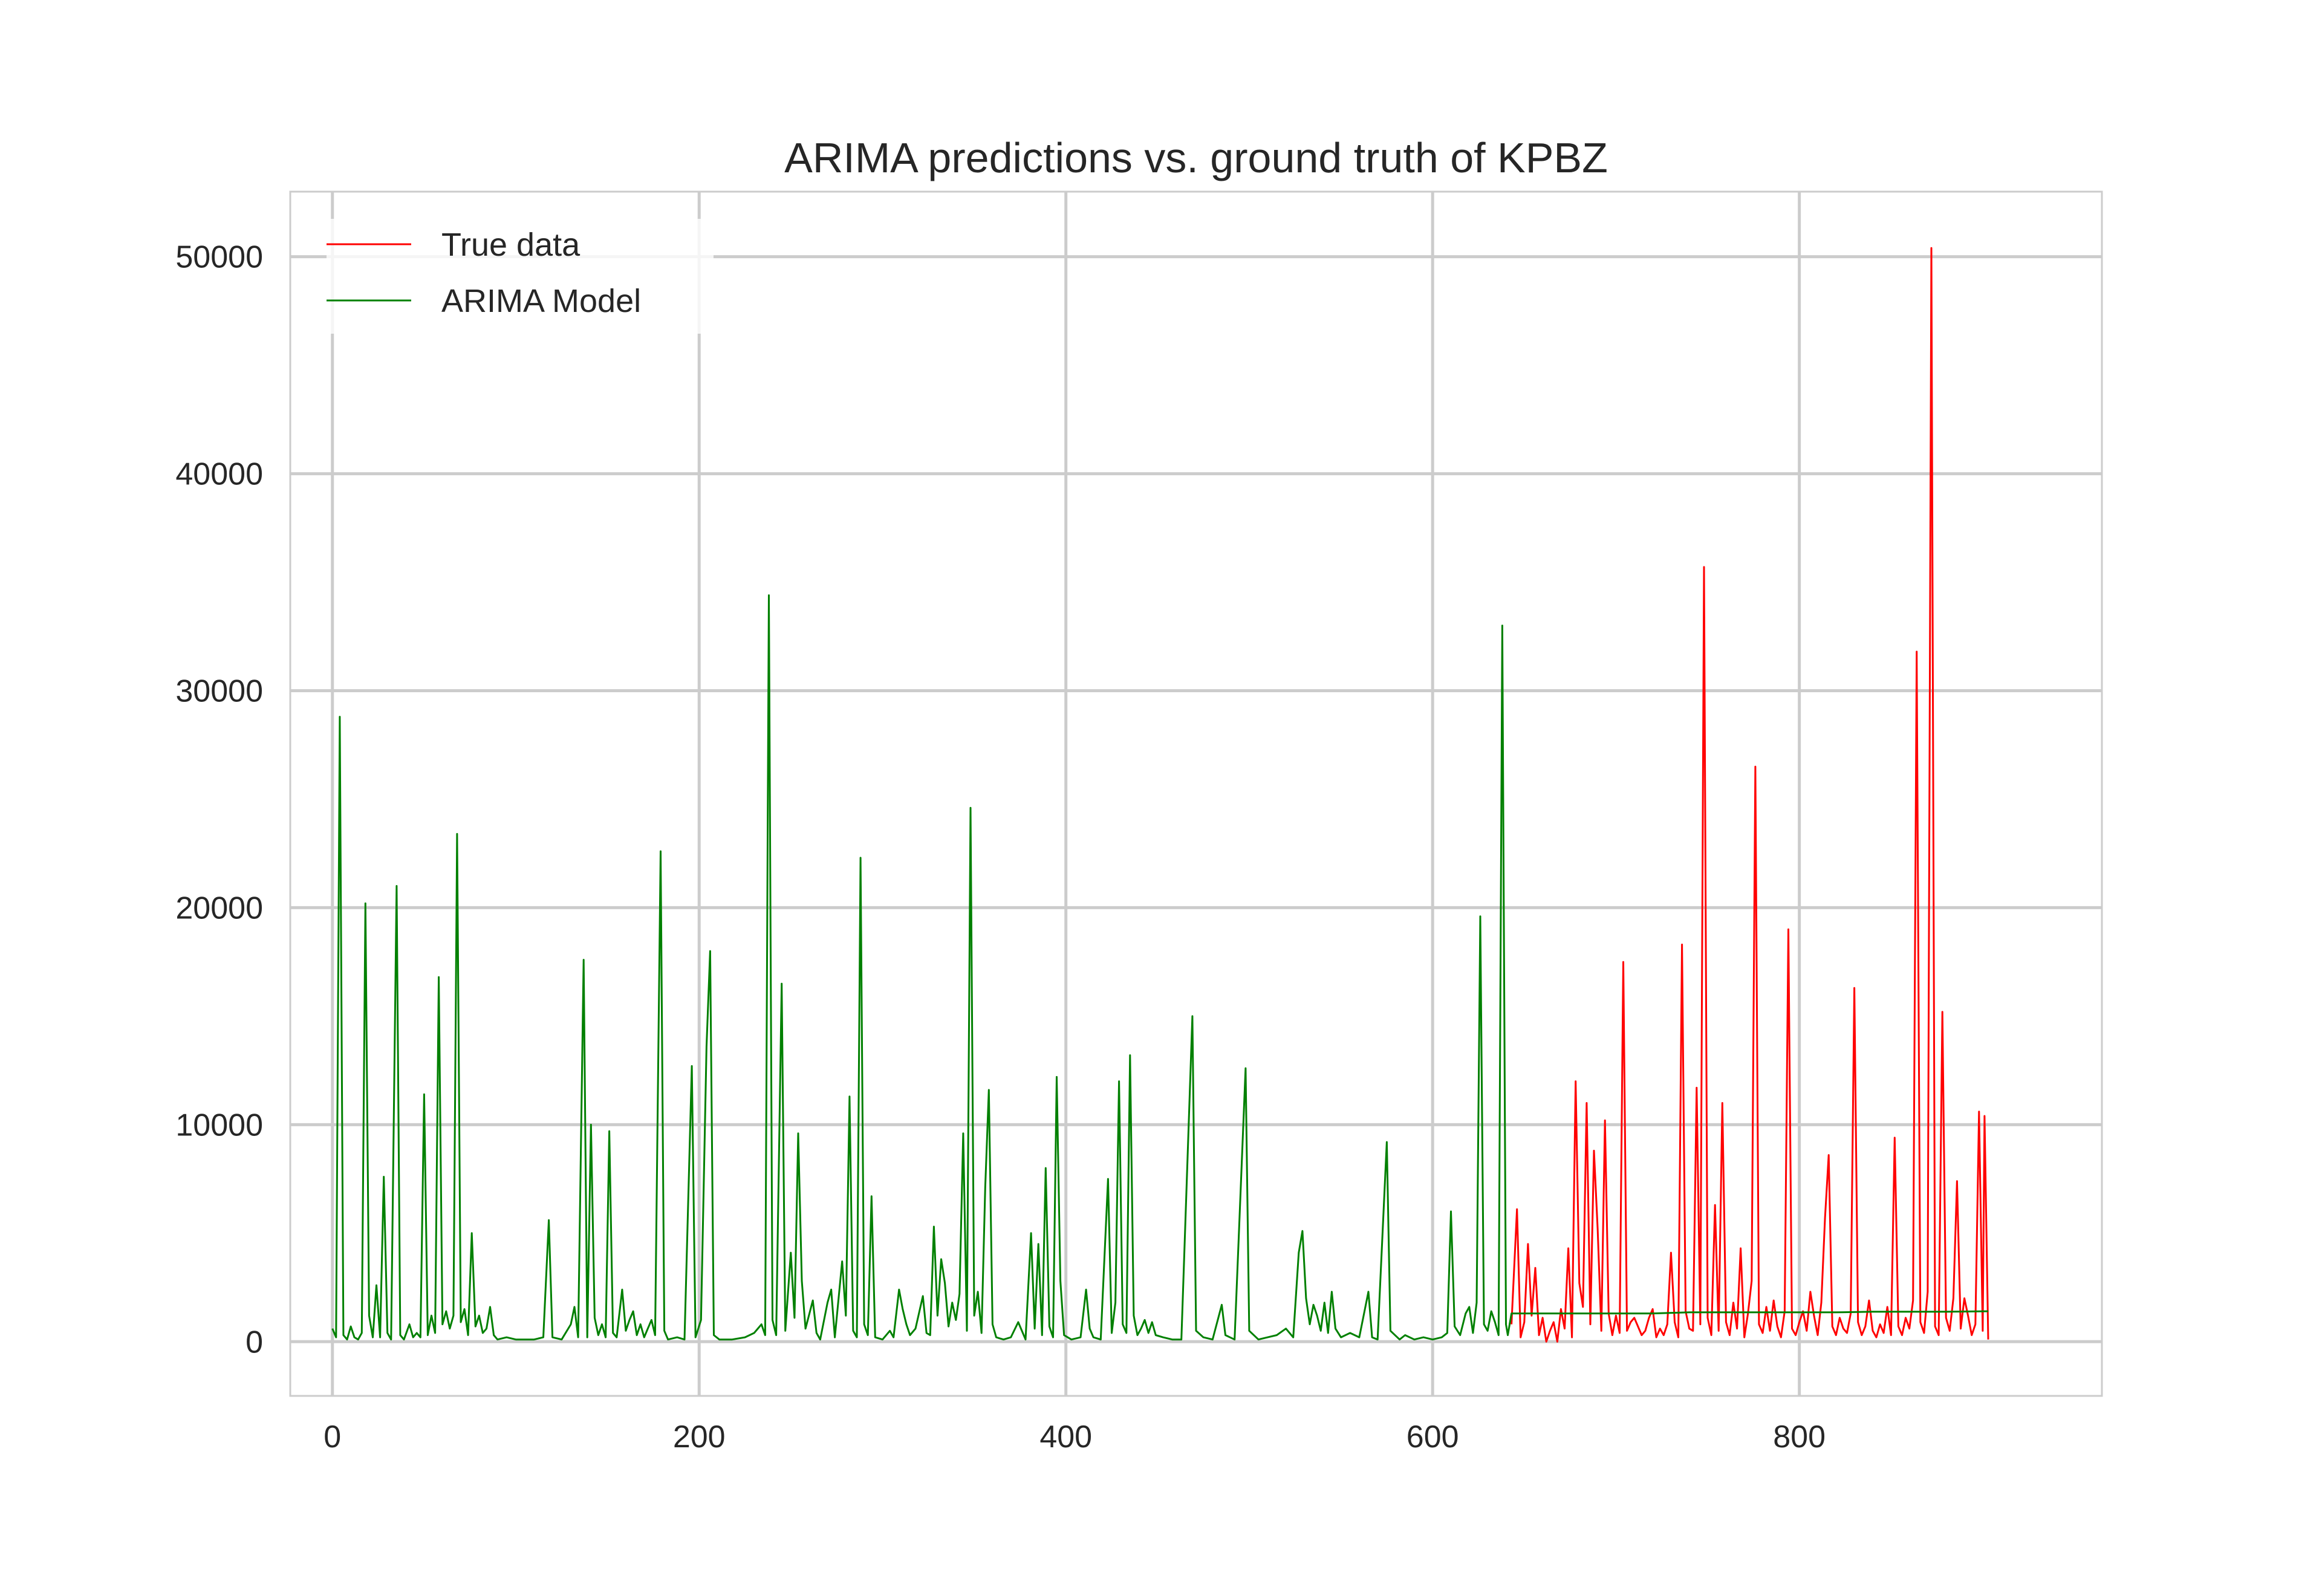 The image size is (2322, 1596). I want to click on legend-box, so click(520, 276).